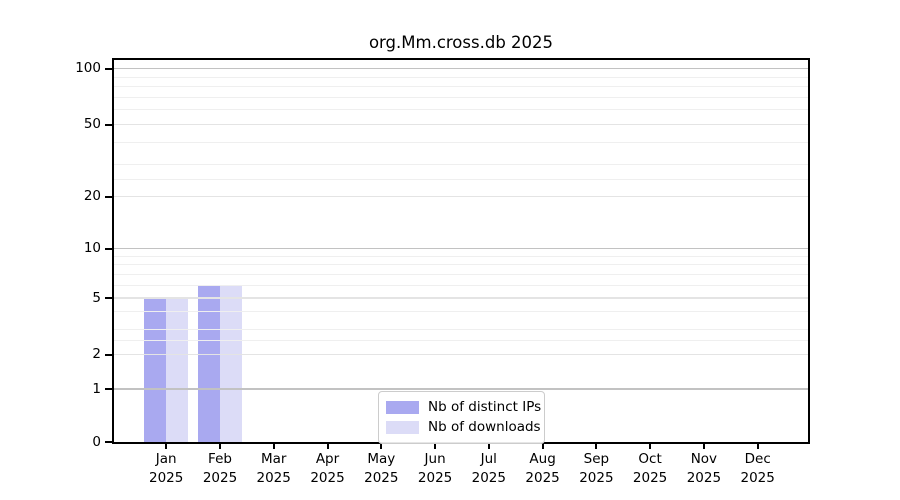  I want to click on x-tick-apr, so click(327, 445).